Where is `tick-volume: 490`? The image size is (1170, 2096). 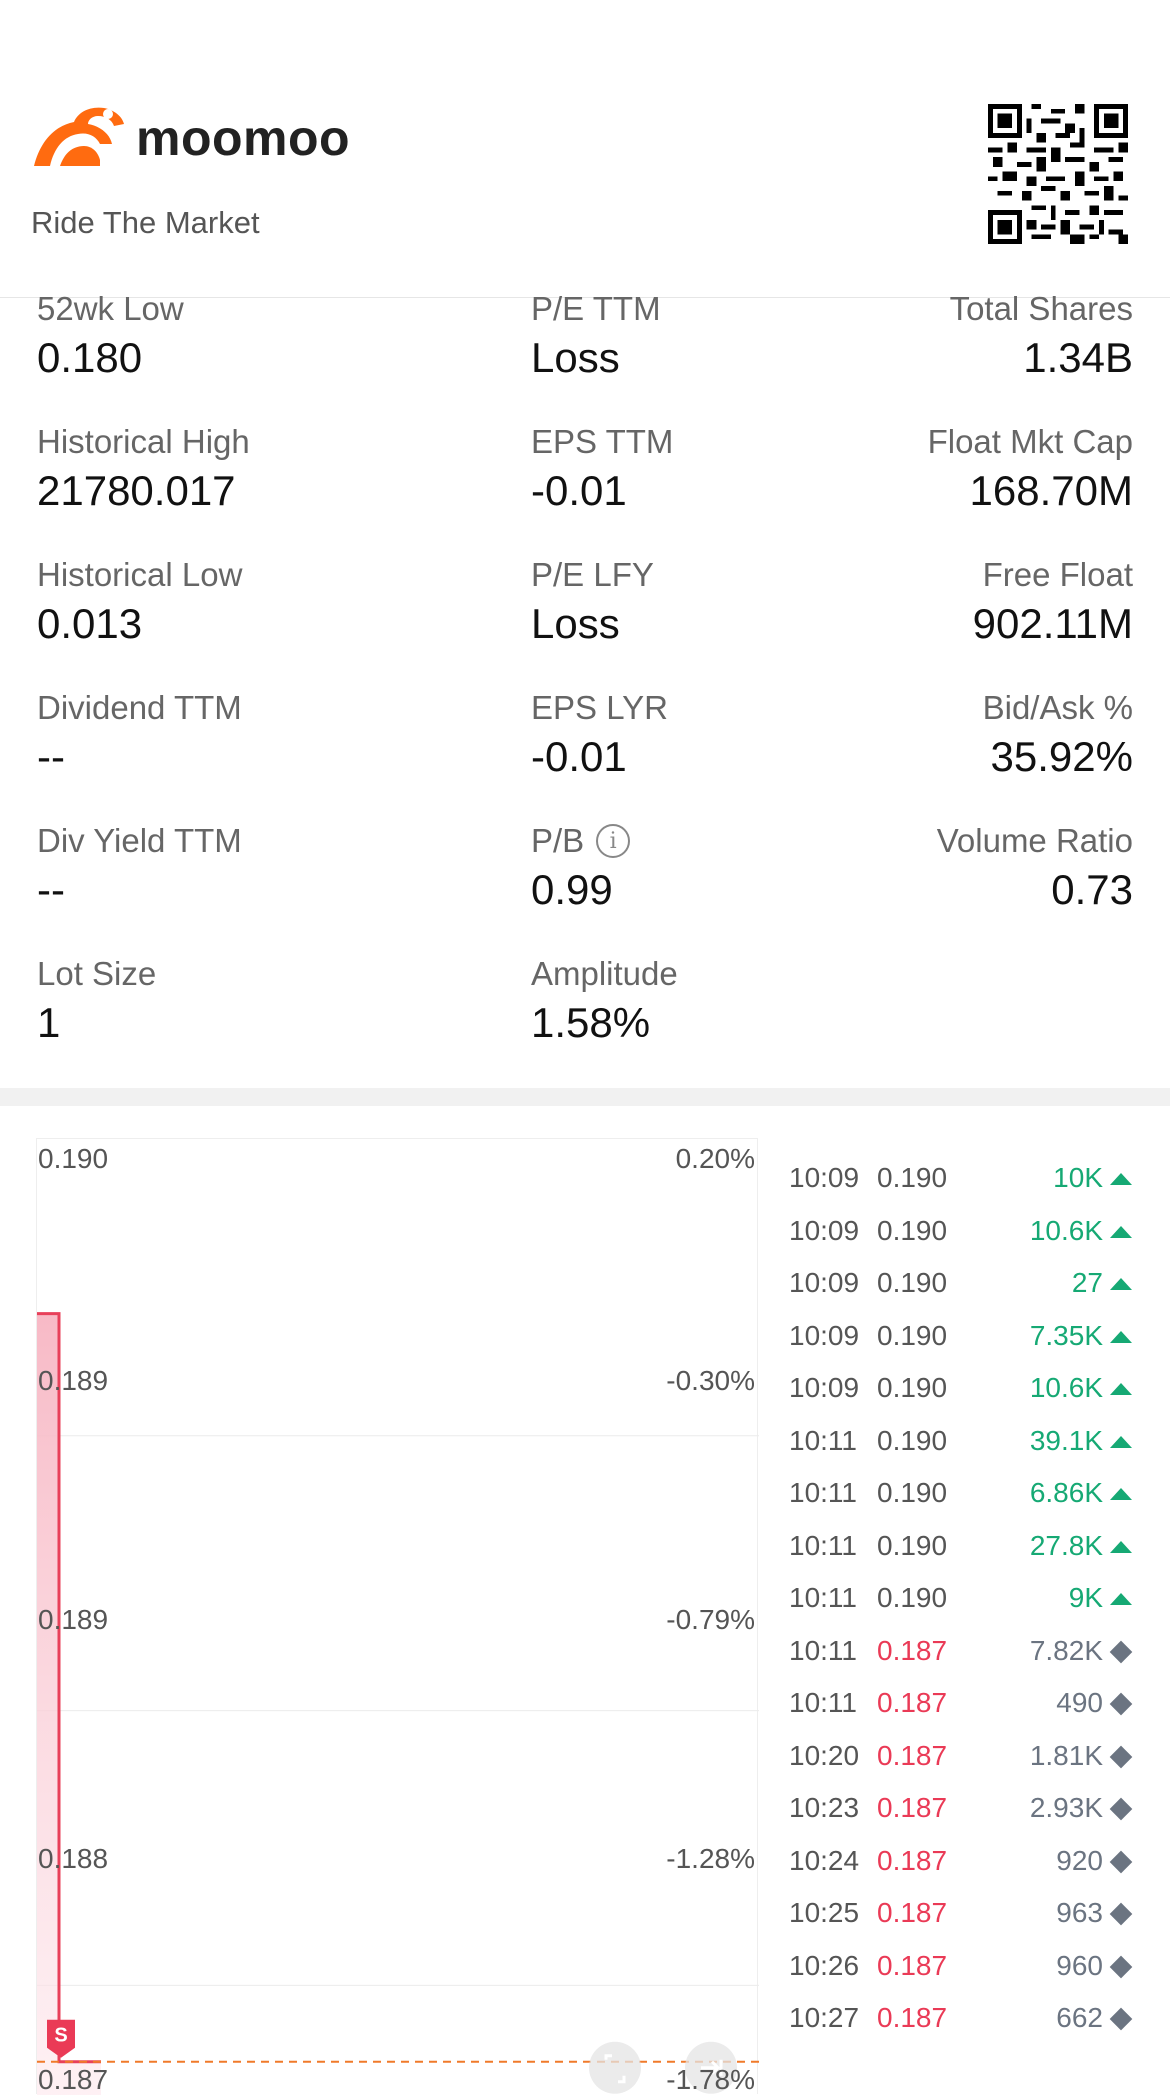 tick-volume: 490 is located at coordinates (1079, 1702).